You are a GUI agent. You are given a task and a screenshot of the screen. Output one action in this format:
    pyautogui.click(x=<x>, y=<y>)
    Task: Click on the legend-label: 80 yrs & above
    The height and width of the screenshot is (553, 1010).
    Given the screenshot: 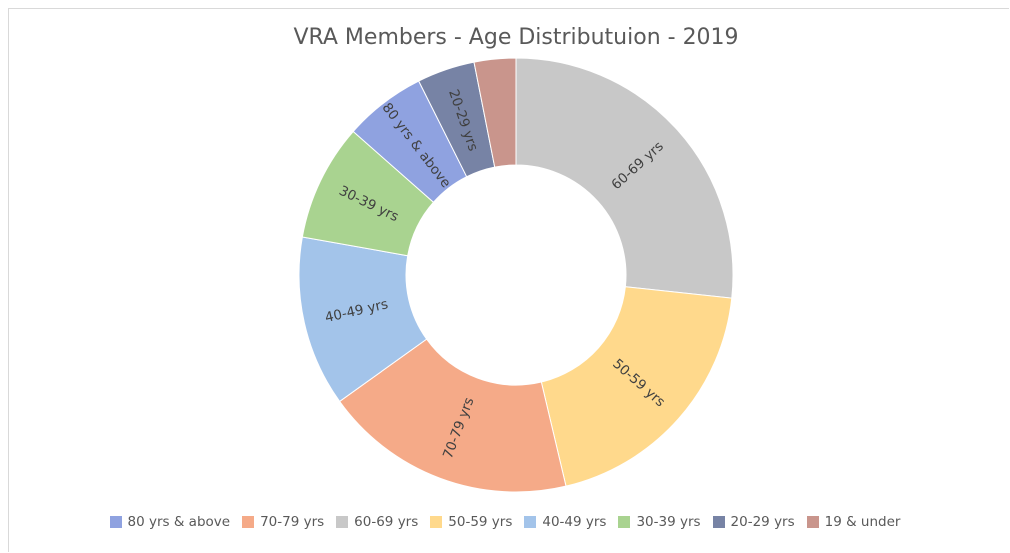 What is the action you would take?
    pyautogui.click(x=179, y=522)
    